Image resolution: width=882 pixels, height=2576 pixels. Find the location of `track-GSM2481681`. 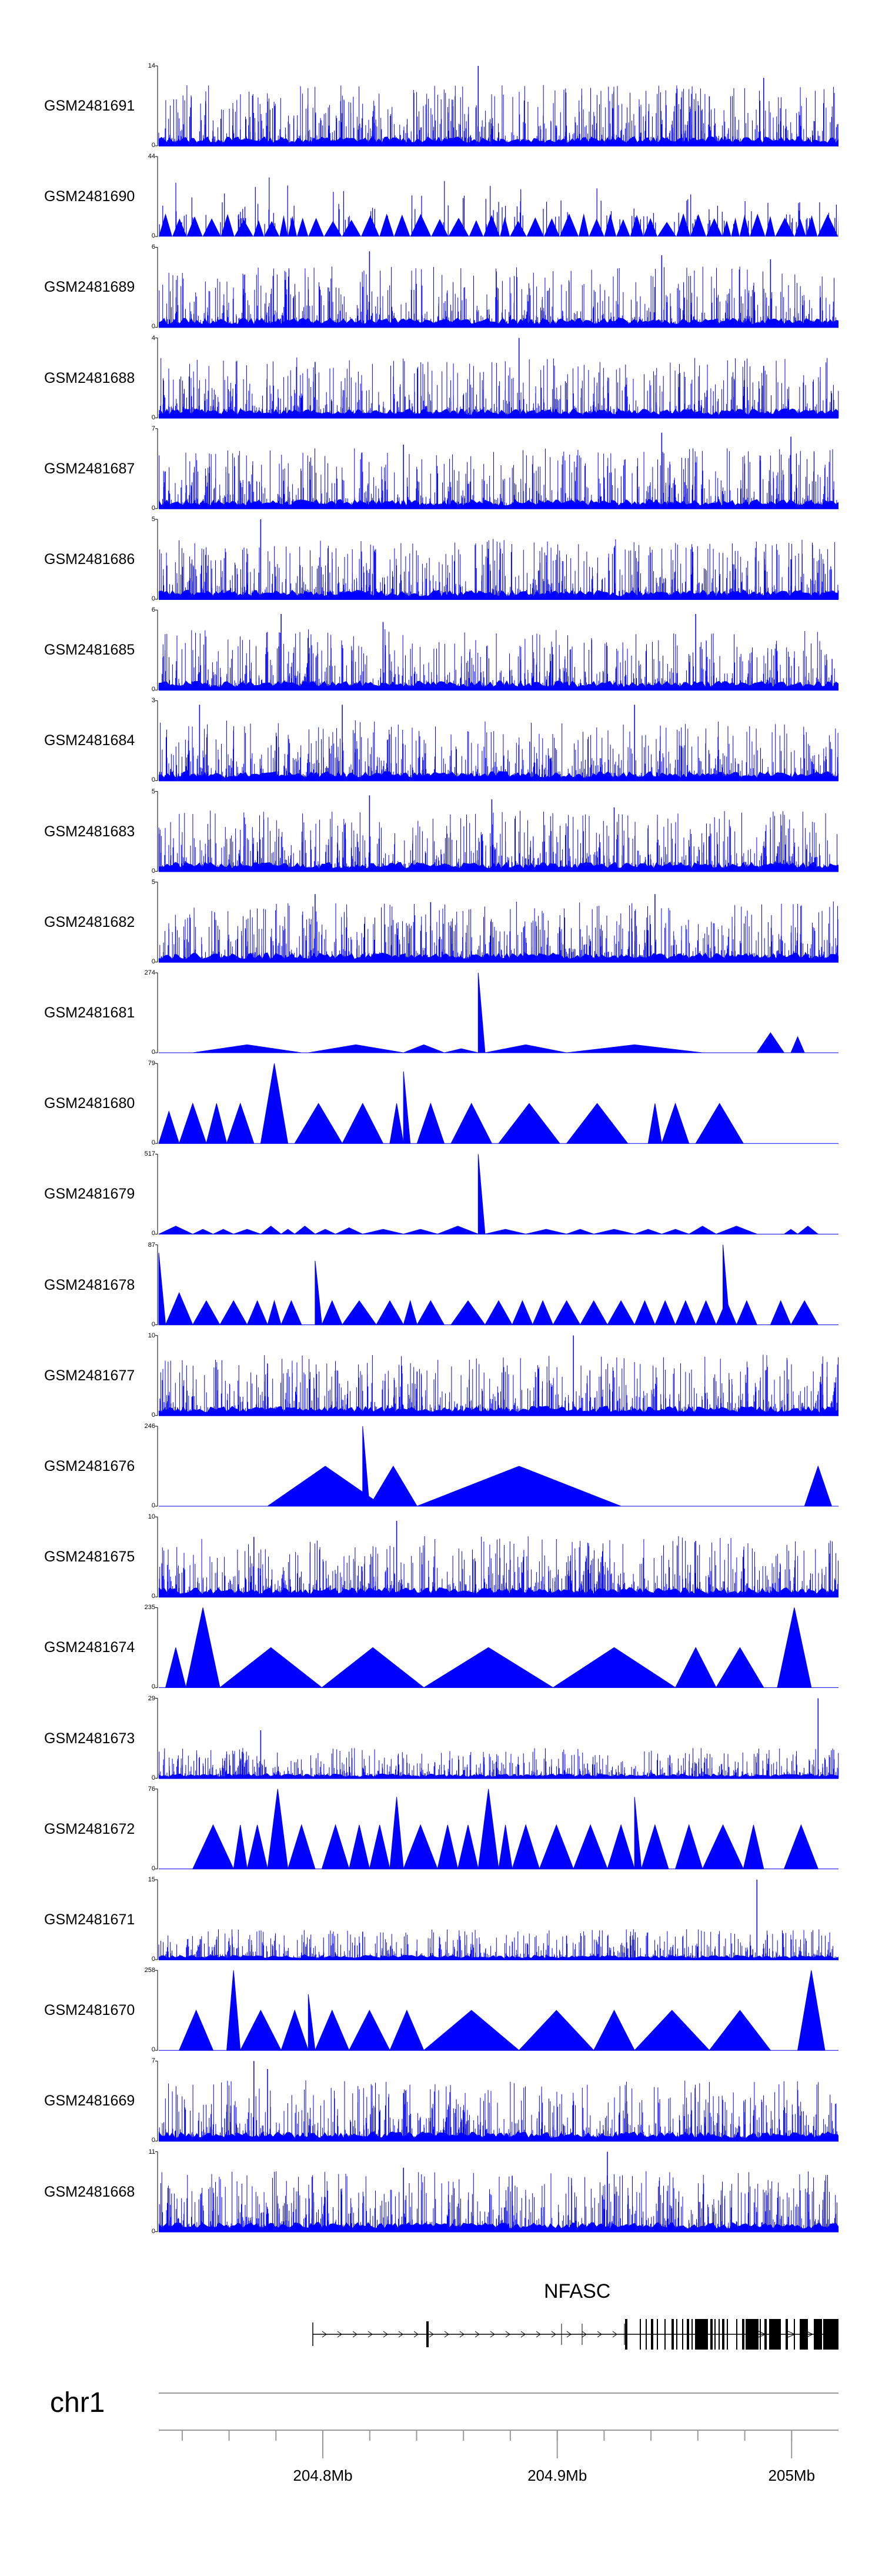

track-GSM2481681 is located at coordinates (496, 1012).